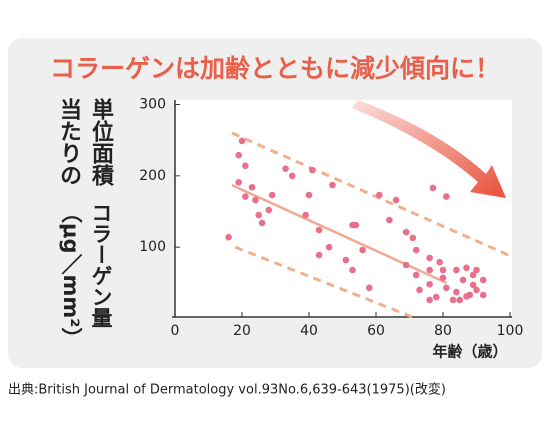 This screenshot has width=550, height=432. I want to click on y-tick-label: 300, so click(152, 105).